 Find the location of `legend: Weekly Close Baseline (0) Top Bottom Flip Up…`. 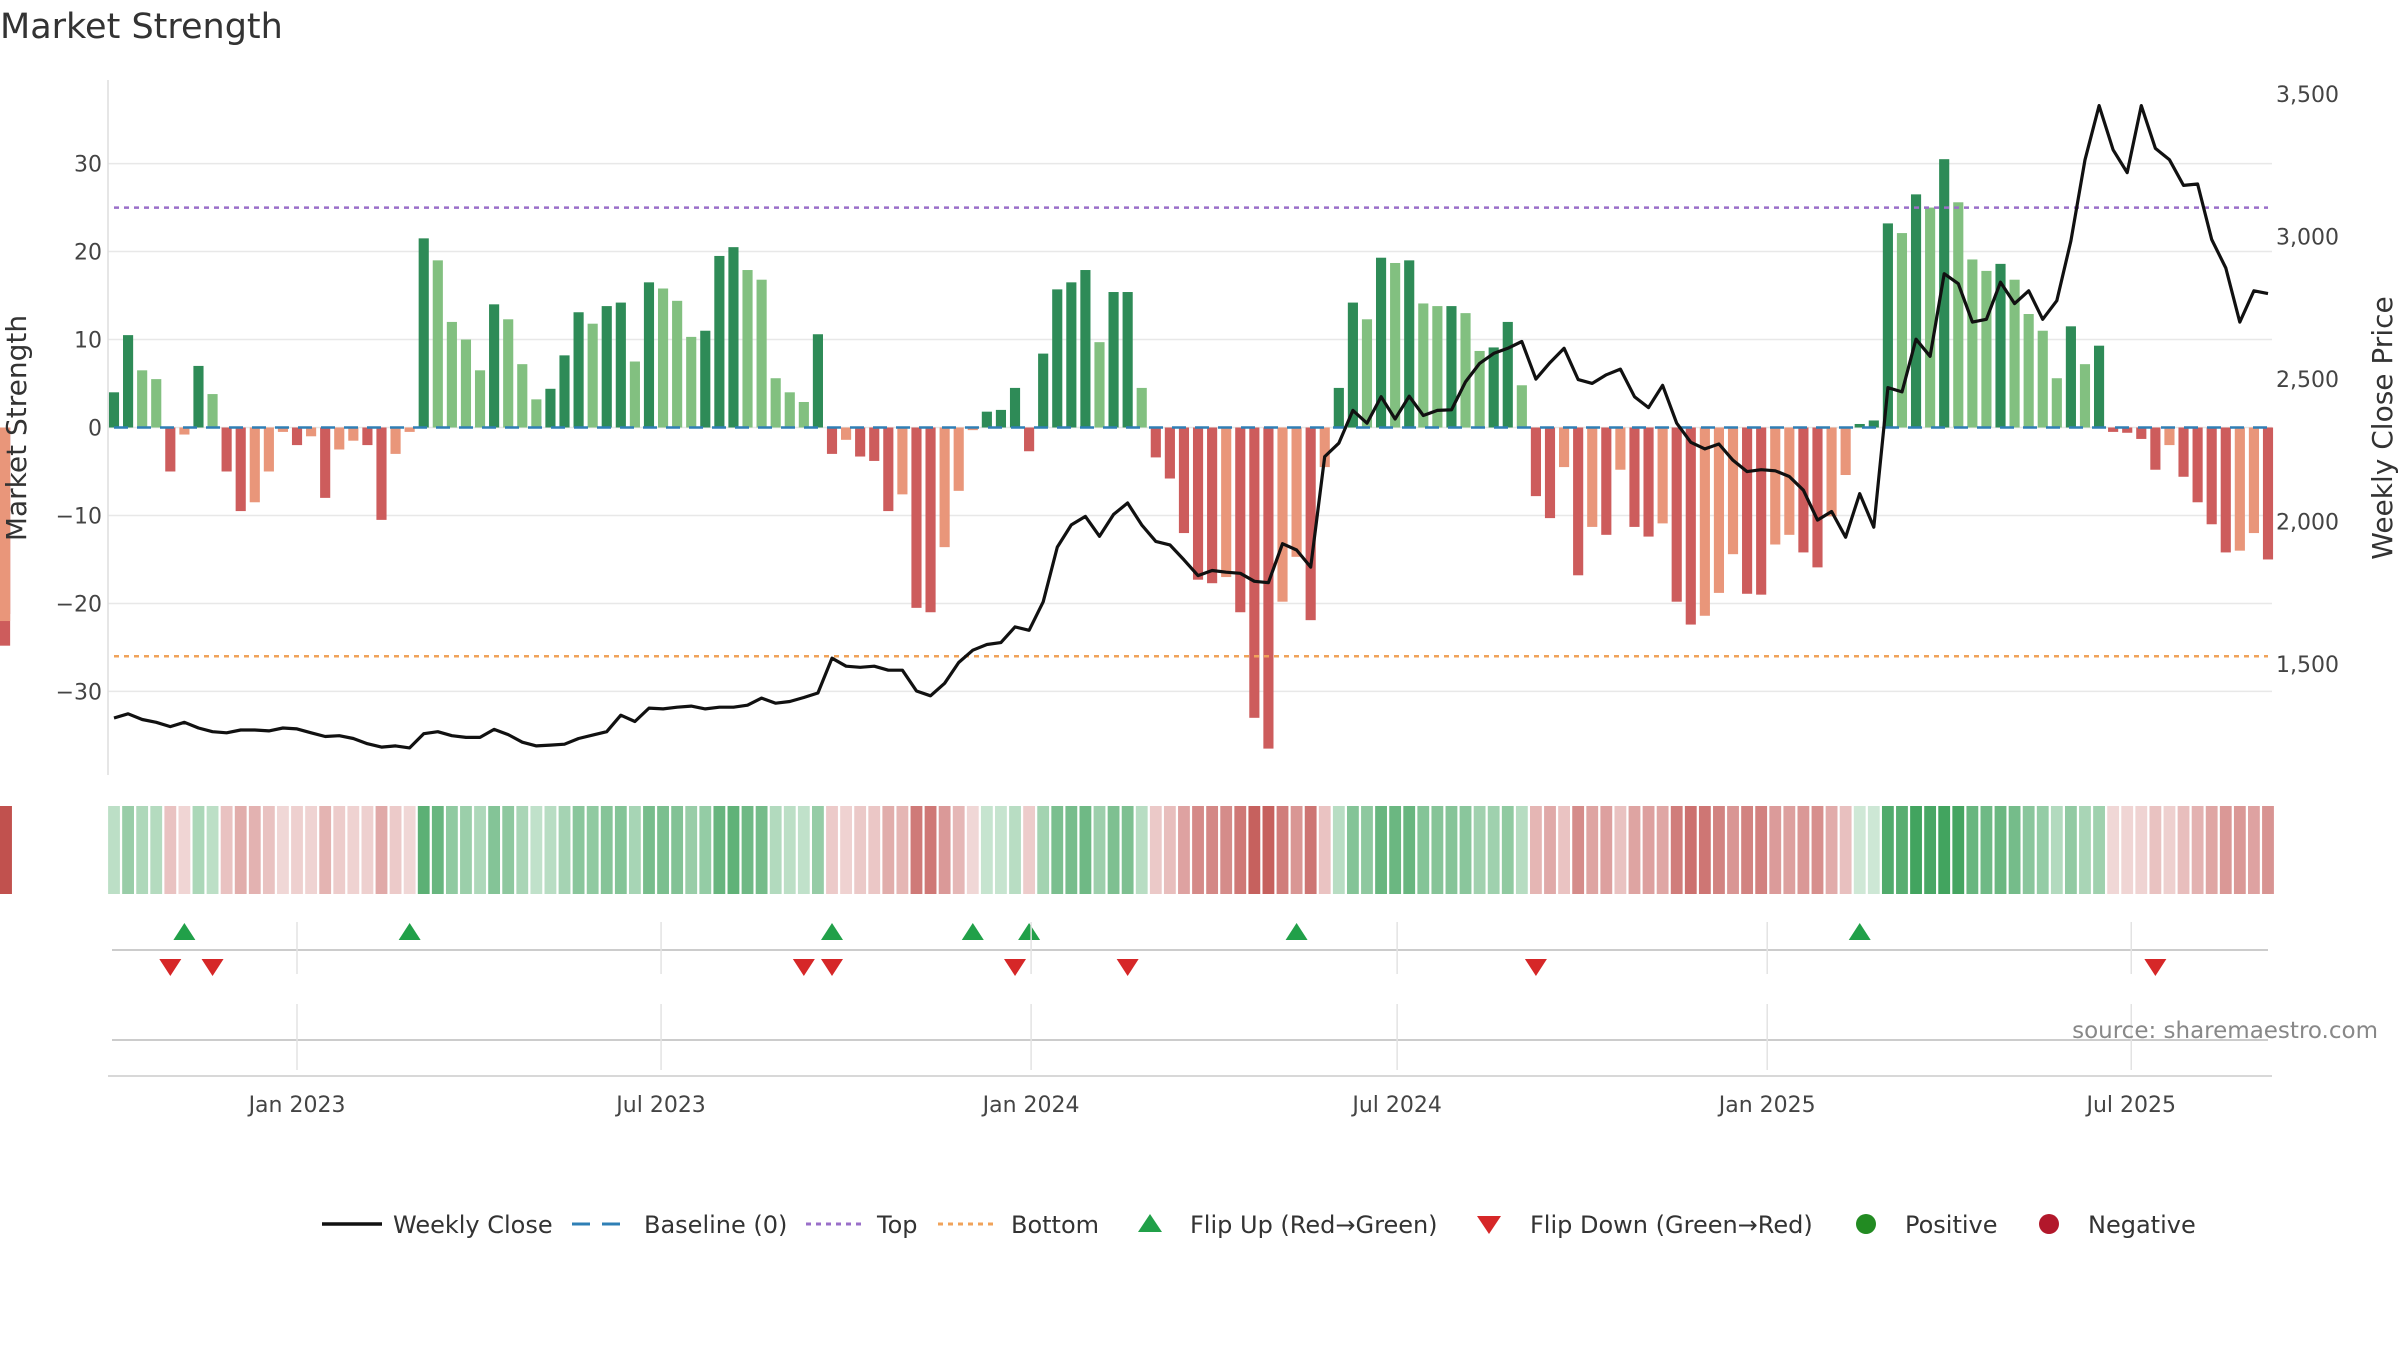

legend: Weekly Close Baseline (0) Top Bottom Flip Up… is located at coordinates (1259, 1225).